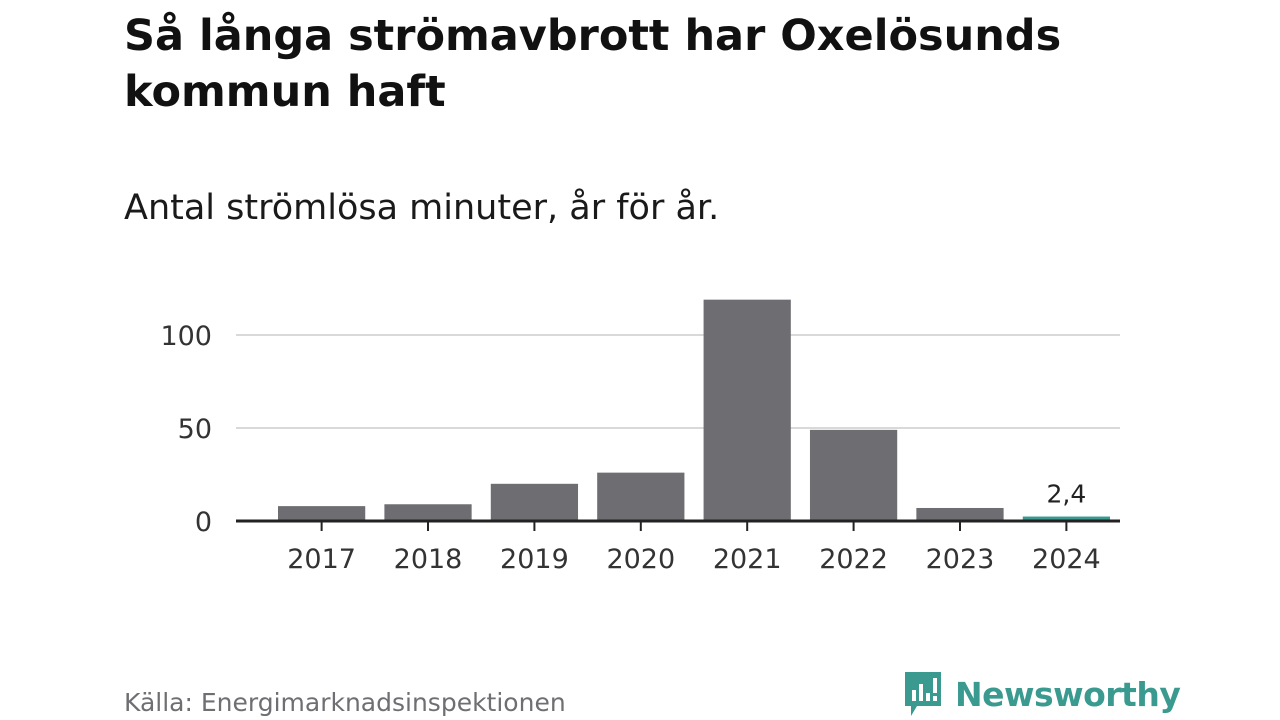 This screenshot has width=1280, height=720. Describe the element at coordinates (203, 522) in the screenshot. I see `y-tick-label: 0` at that location.